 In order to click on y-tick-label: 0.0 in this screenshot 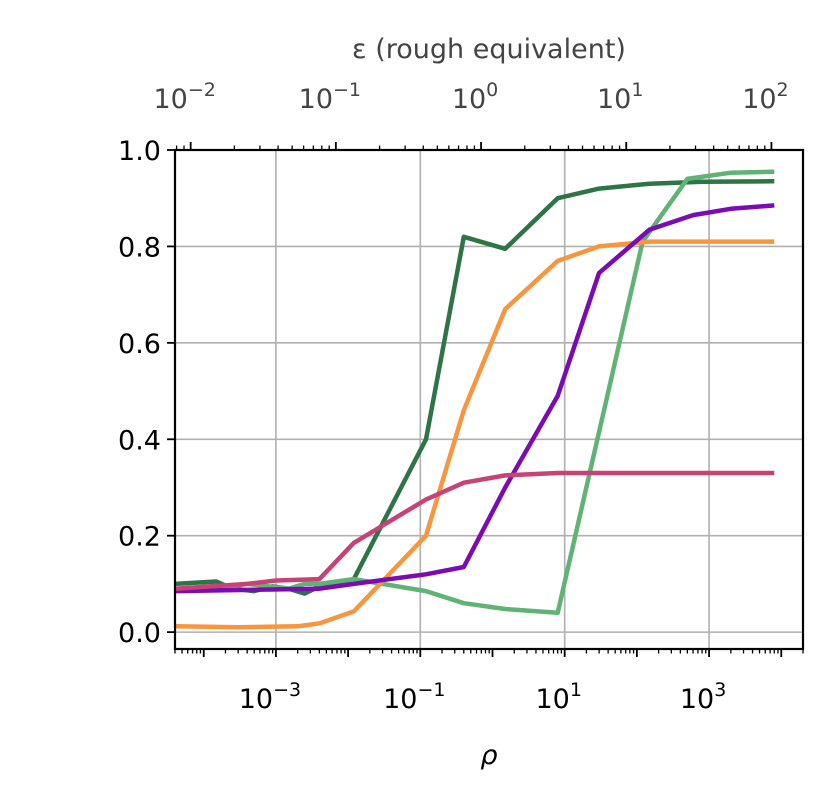, I will do `click(139, 633)`.